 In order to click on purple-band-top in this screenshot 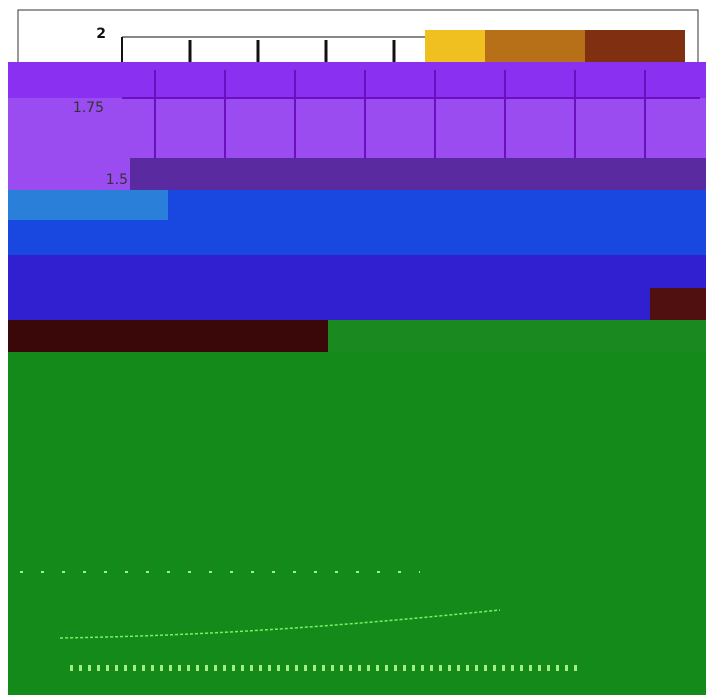, I will do `click(357, 80)`.